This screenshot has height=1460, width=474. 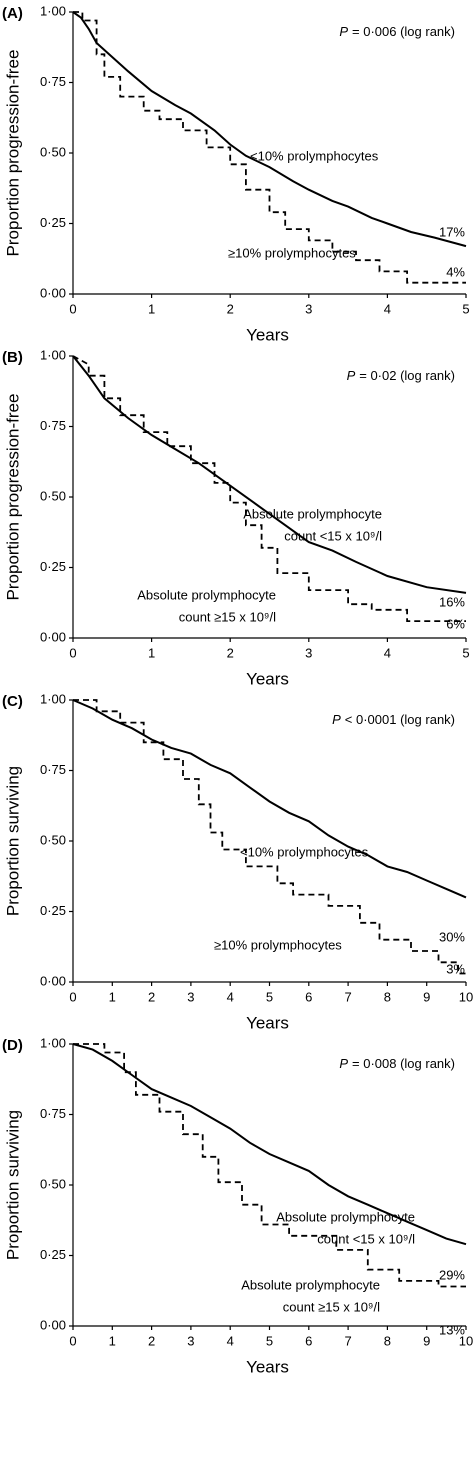 What do you see at coordinates (400, 719) in the screenshot?
I see `p-text: < 0·0001 (log rank)` at bounding box center [400, 719].